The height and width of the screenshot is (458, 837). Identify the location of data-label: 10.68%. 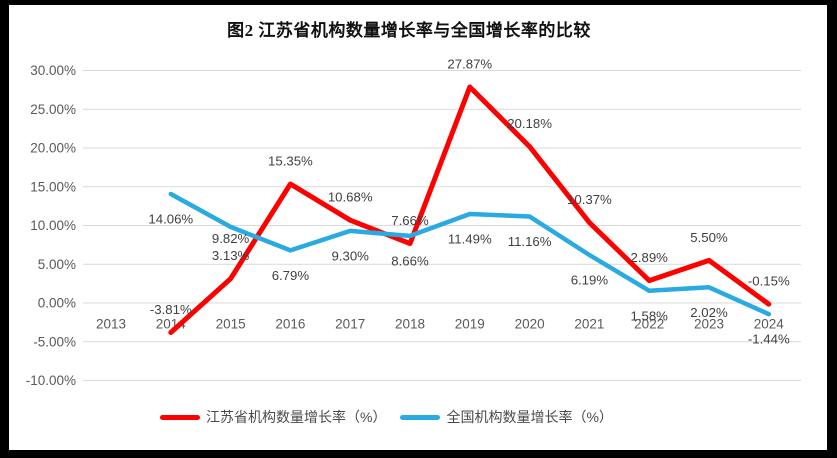
(350, 197).